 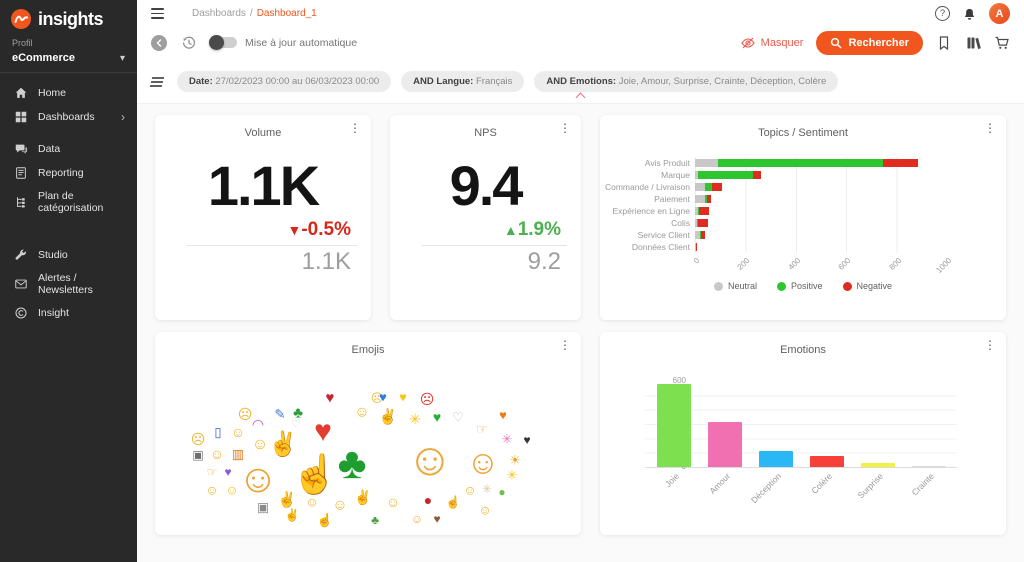 I want to click on sidebar-item-label: Home, so click(x=52, y=93).